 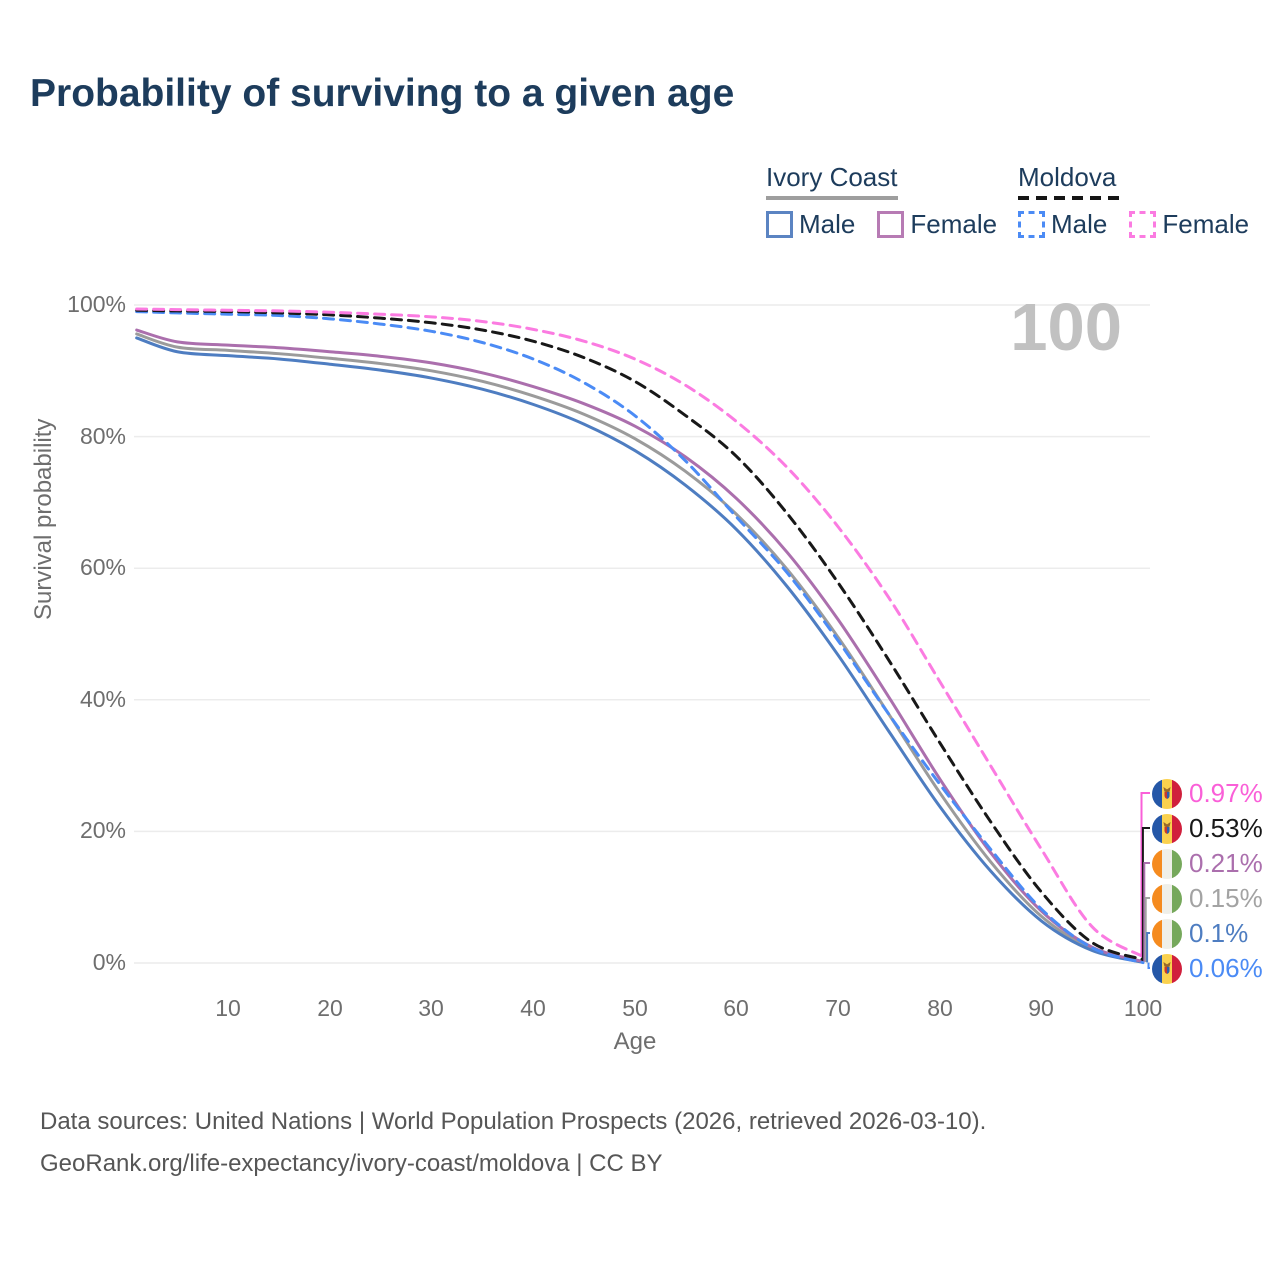 What do you see at coordinates (1133, 181) in the screenshot?
I see `legend-group-title-moldova: Moldova` at bounding box center [1133, 181].